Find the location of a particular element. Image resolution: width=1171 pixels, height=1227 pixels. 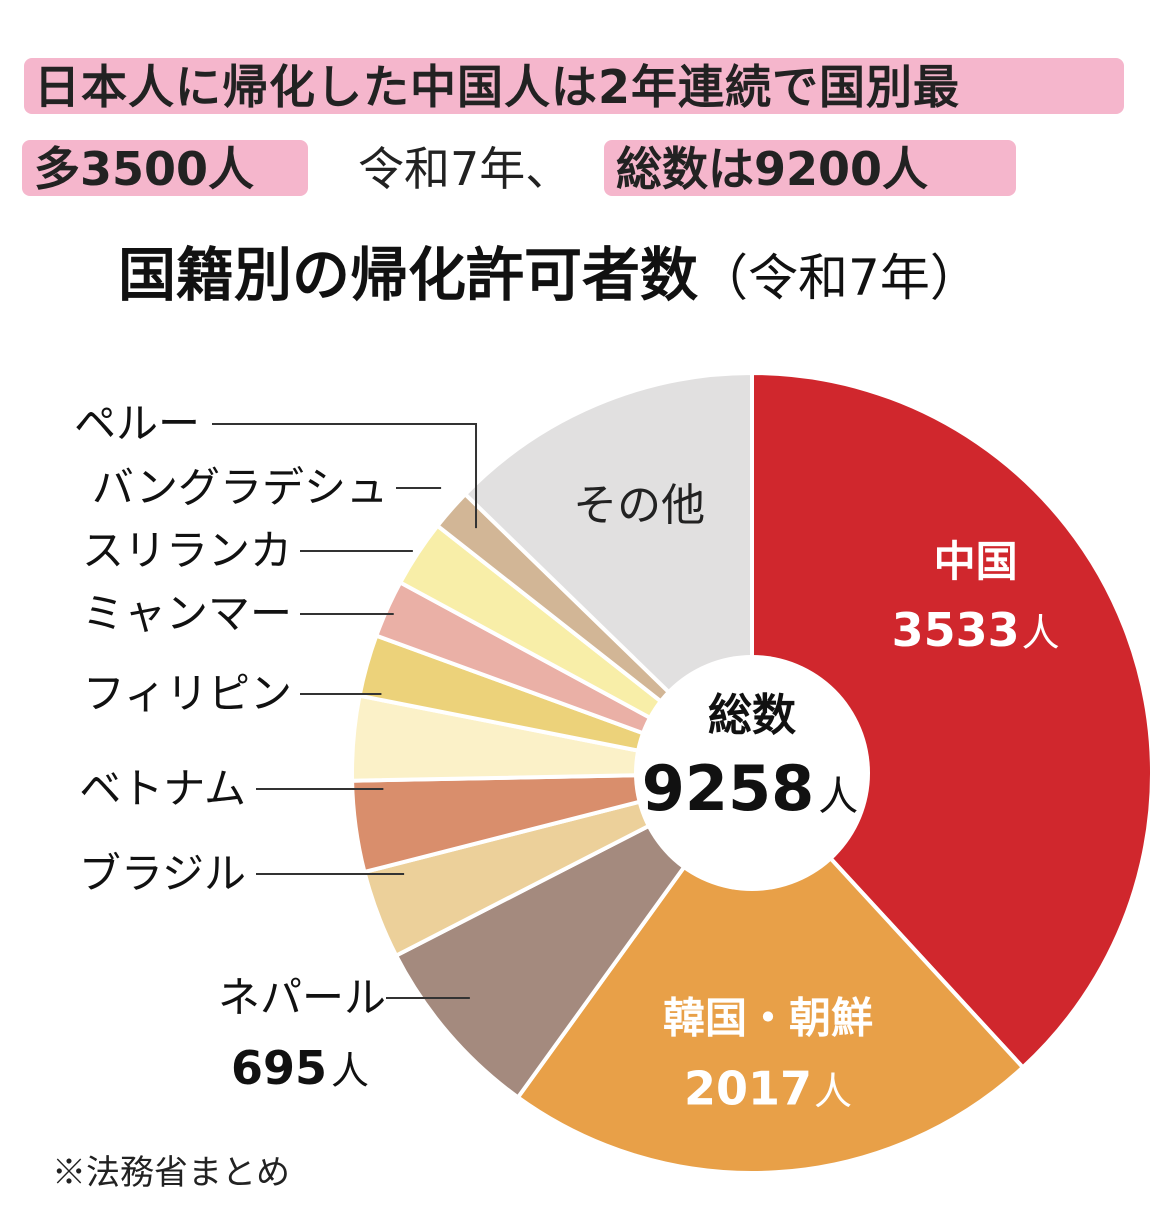

headline-line2-b: 令和7年、 is located at coordinates (465, 169).